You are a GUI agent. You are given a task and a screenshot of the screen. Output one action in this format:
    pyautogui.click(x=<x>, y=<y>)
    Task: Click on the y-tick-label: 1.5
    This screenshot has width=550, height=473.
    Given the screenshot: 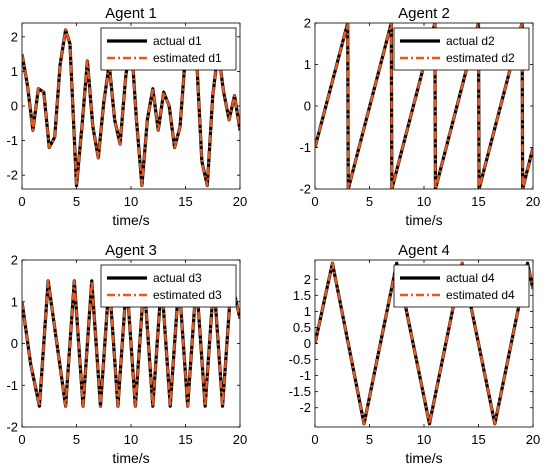 What is the action you would take?
    pyautogui.click(x=302, y=295)
    